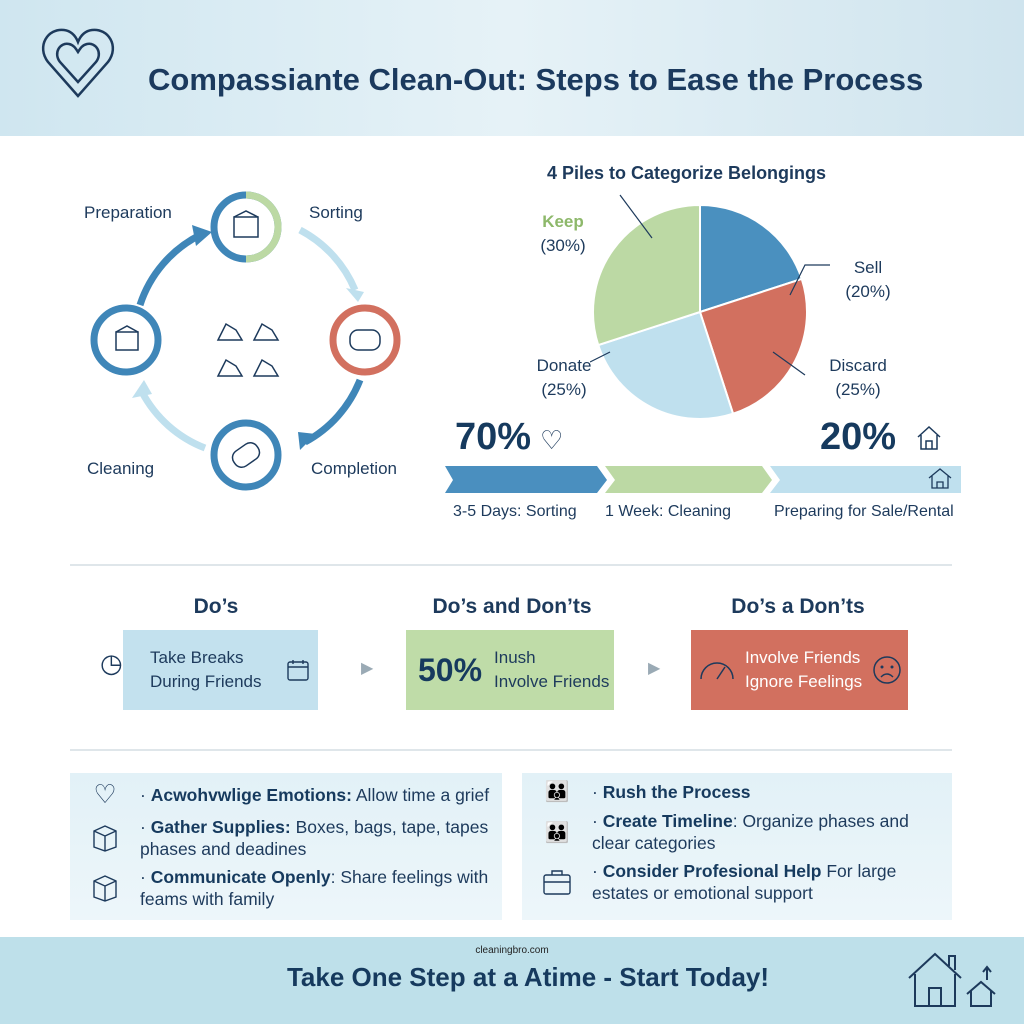 This screenshot has width=1024, height=1024. What do you see at coordinates (512, 606) in the screenshot?
I see `dos-donts-header: Do’s and Don’ts` at bounding box center [512, 606].